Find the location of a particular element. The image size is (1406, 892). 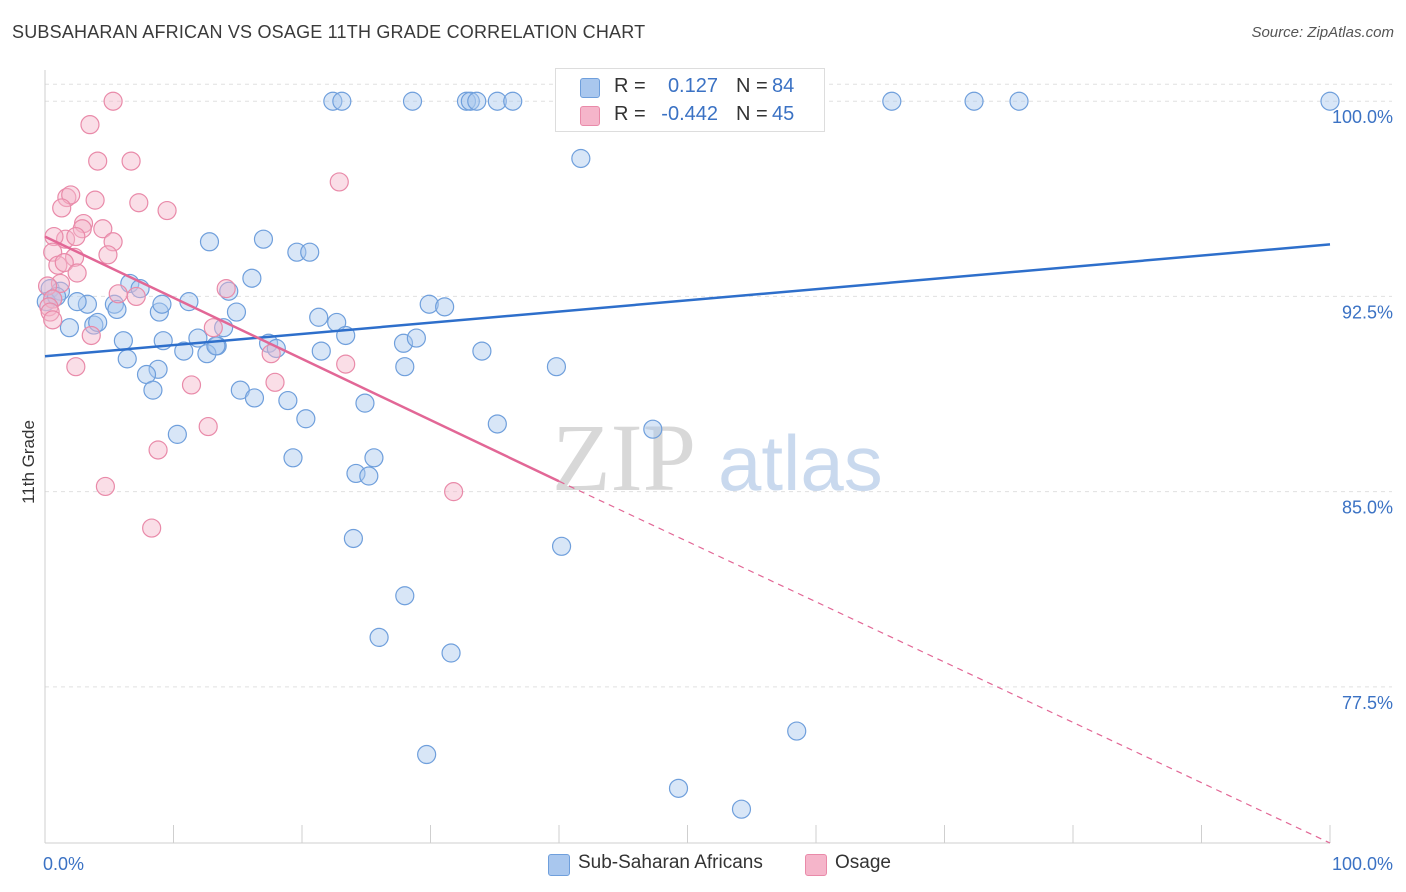

watermark-atlas: atlas is located at coordinates (800, 463).